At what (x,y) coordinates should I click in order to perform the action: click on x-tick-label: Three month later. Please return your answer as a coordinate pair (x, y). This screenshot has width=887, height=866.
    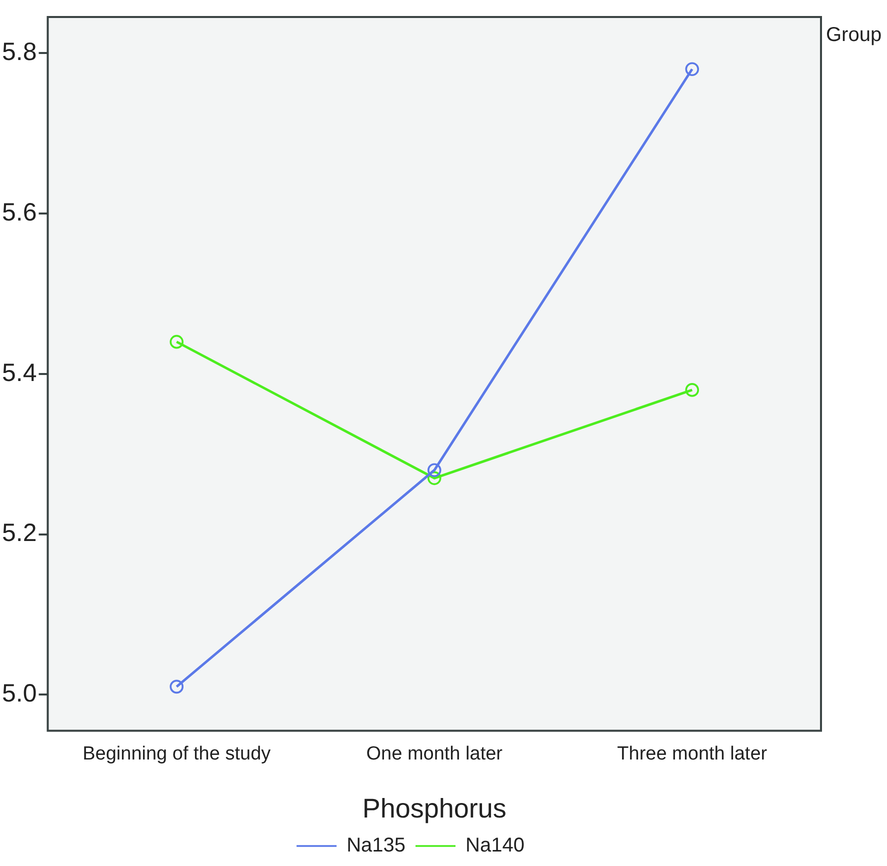
    Looking at the image, I should click on (692, 753).